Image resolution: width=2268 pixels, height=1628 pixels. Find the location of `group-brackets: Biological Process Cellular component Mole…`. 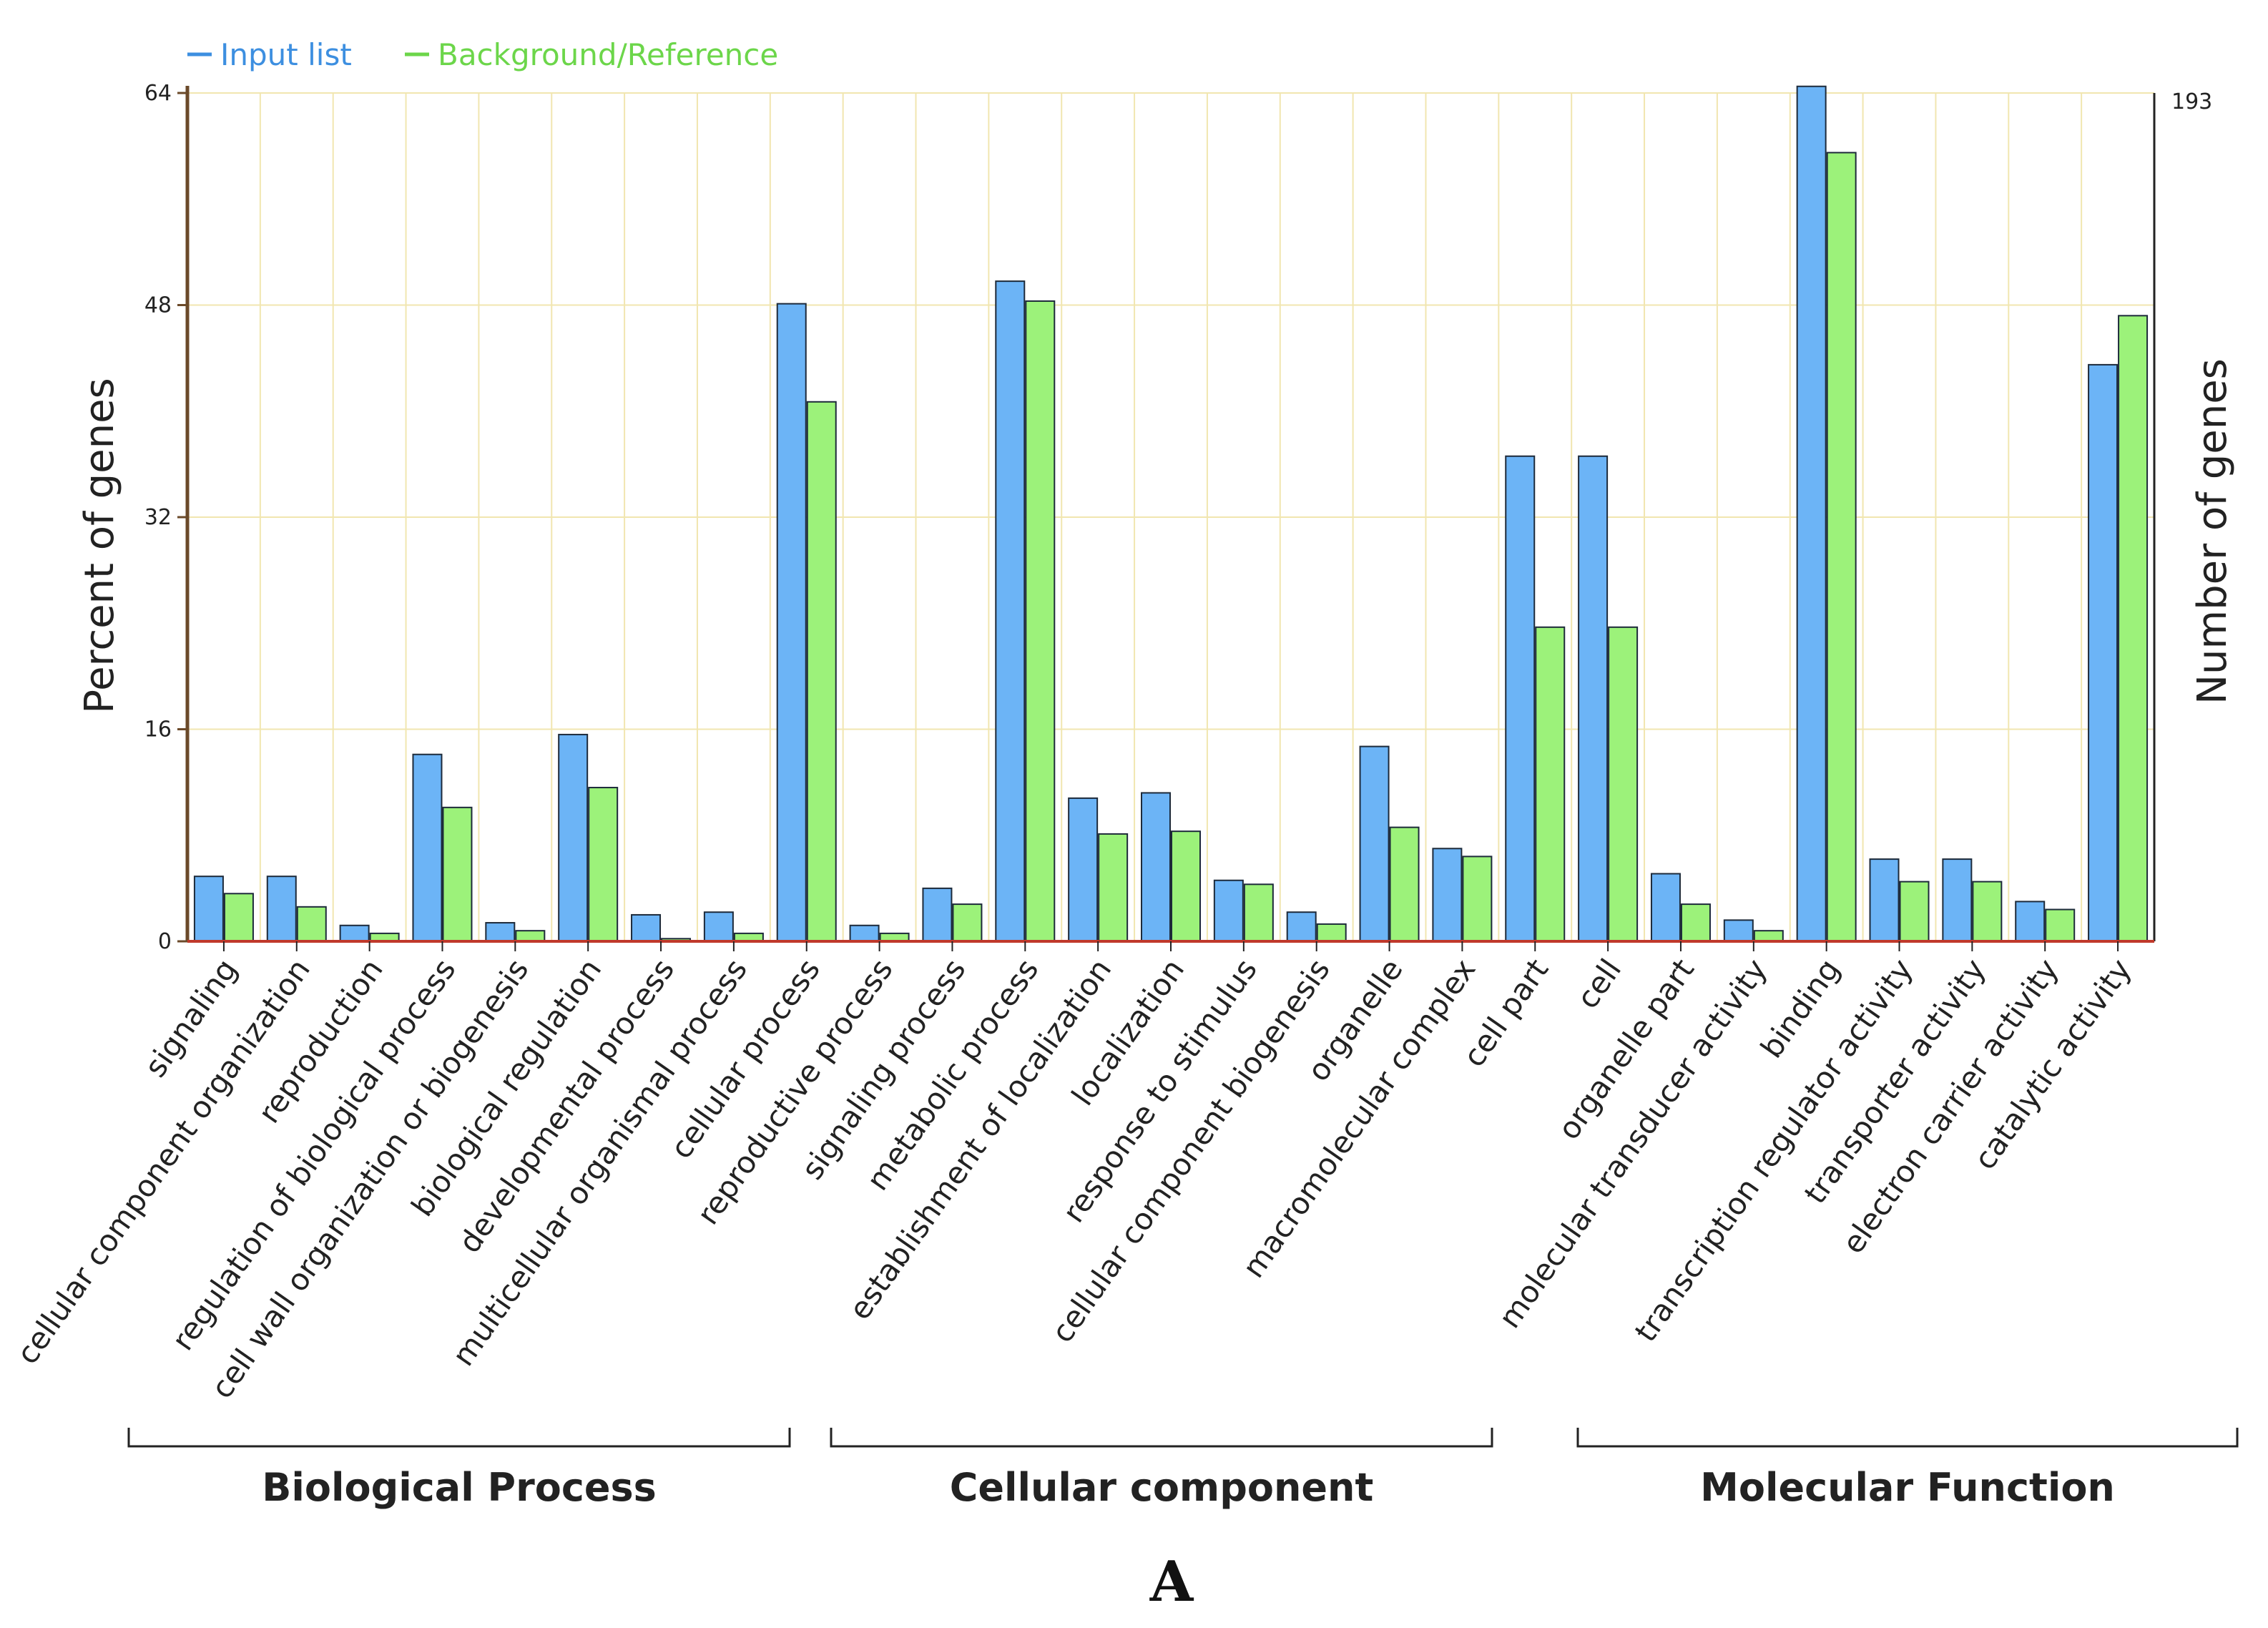

group-brackets: Biological Process Cellular component Mole… is located at coordinates (1183, 1521).